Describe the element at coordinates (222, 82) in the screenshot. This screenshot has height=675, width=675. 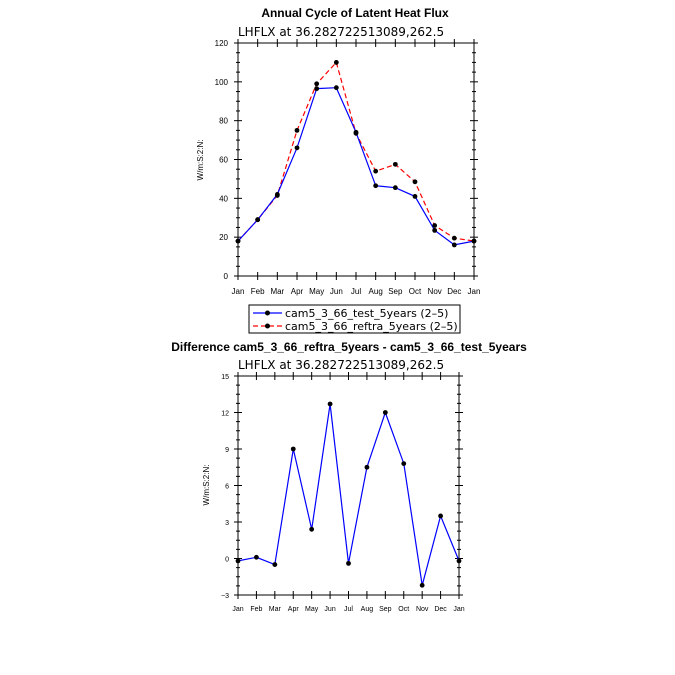
I see `y-tick-label: 100` at that location.